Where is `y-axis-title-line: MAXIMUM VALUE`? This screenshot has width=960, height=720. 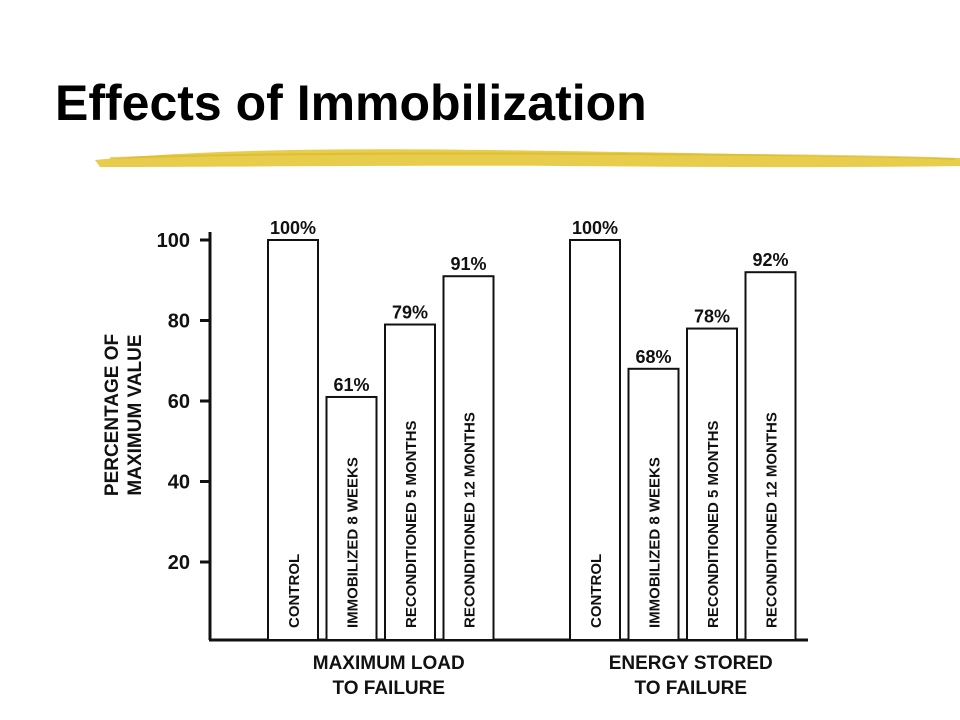 y-axis-title-line: MAXIMUM VALUE is located at coordinates (135, 414).